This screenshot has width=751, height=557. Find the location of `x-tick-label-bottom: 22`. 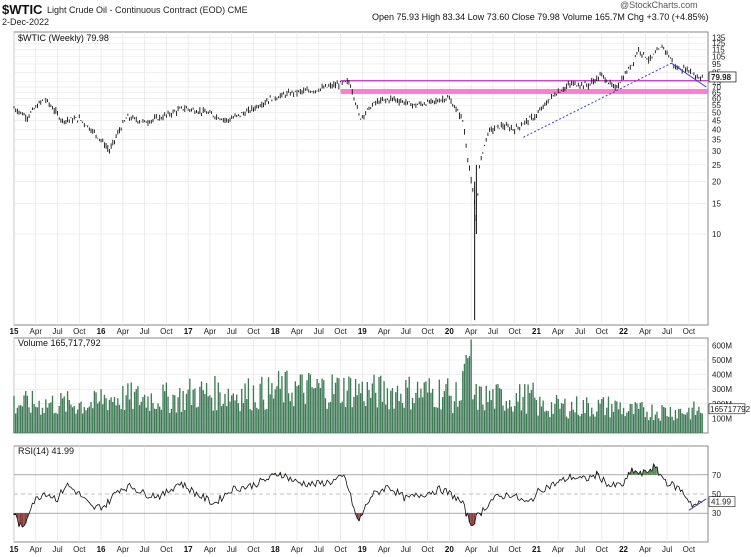

x-tick-label-bottom: 22 is located at coordinates (623, 549).